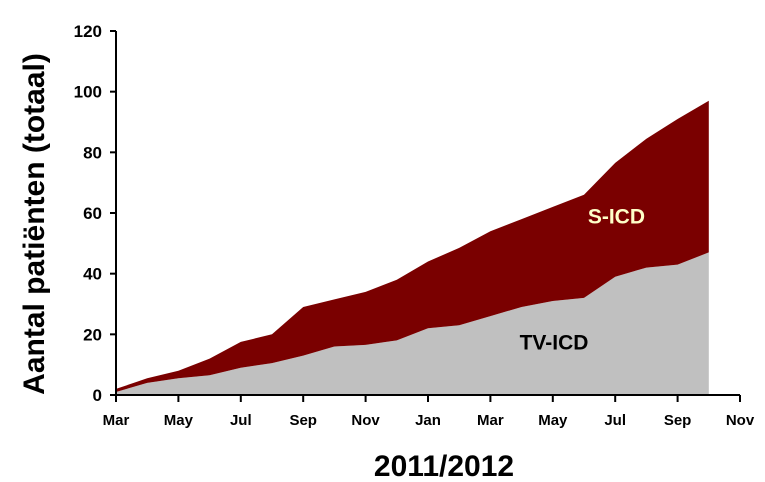 Image resolution: width=765 pixels, height=482 pixels. What do you see at coordinates (428, 420) in the screenshot?
I see `x-tick-label: Jan` at bounding box center [428, 420].